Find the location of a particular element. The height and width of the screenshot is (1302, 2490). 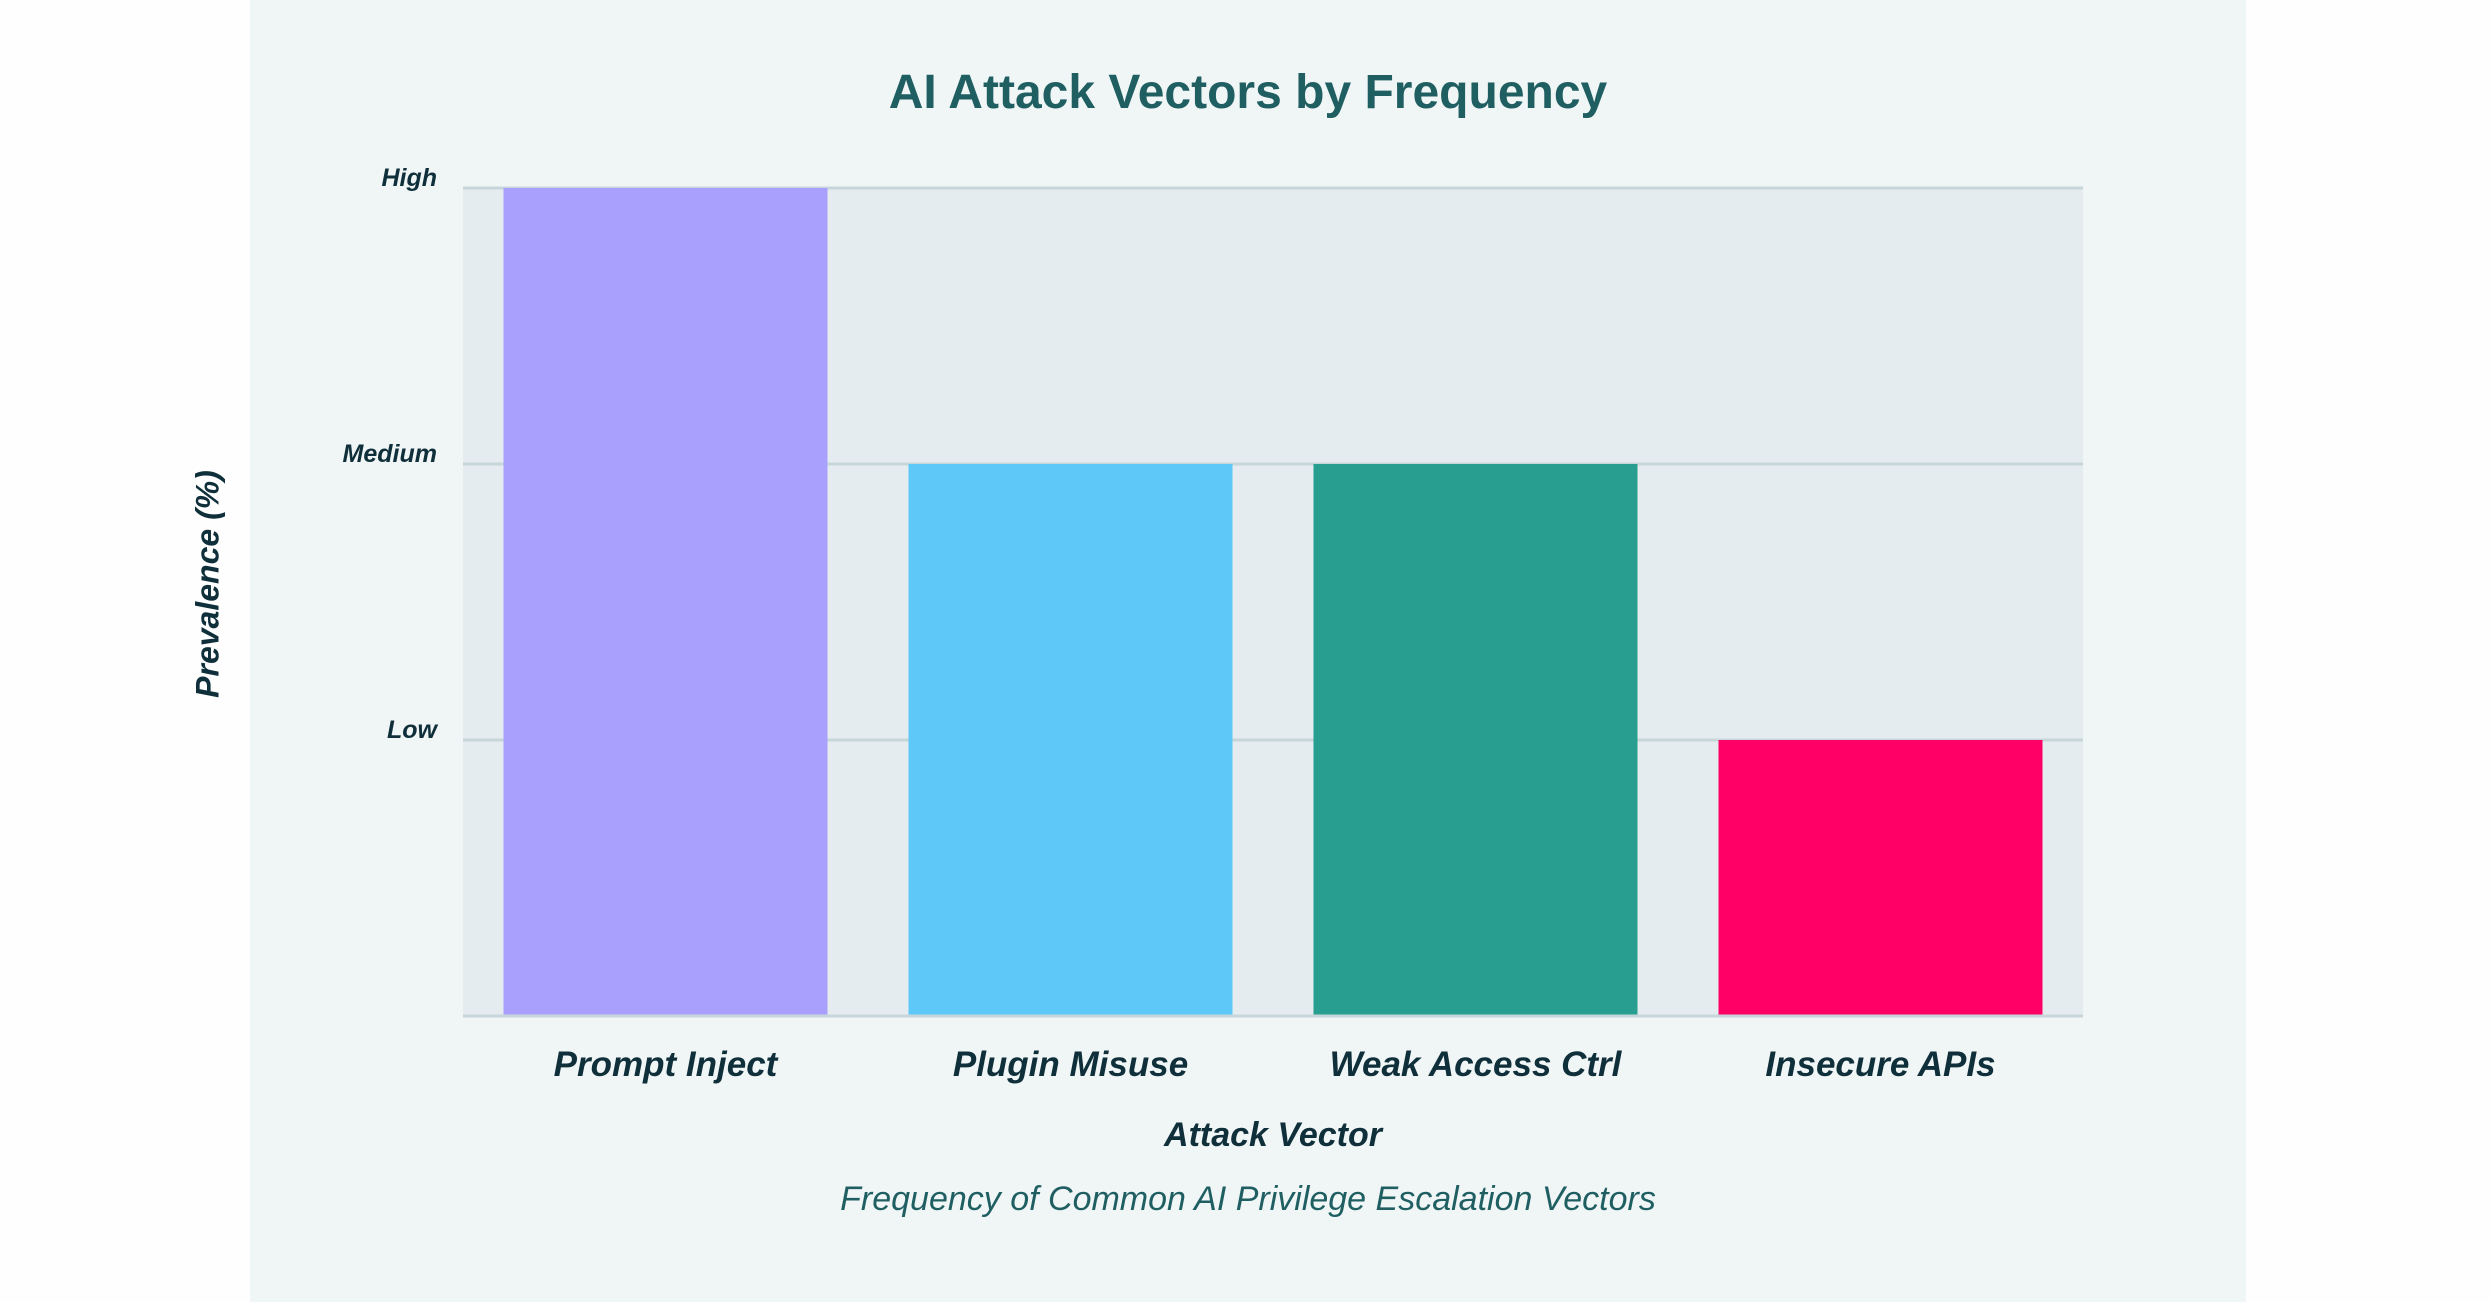

x-axis-label: Attack Vector is located at coordinates (1273, 1135).